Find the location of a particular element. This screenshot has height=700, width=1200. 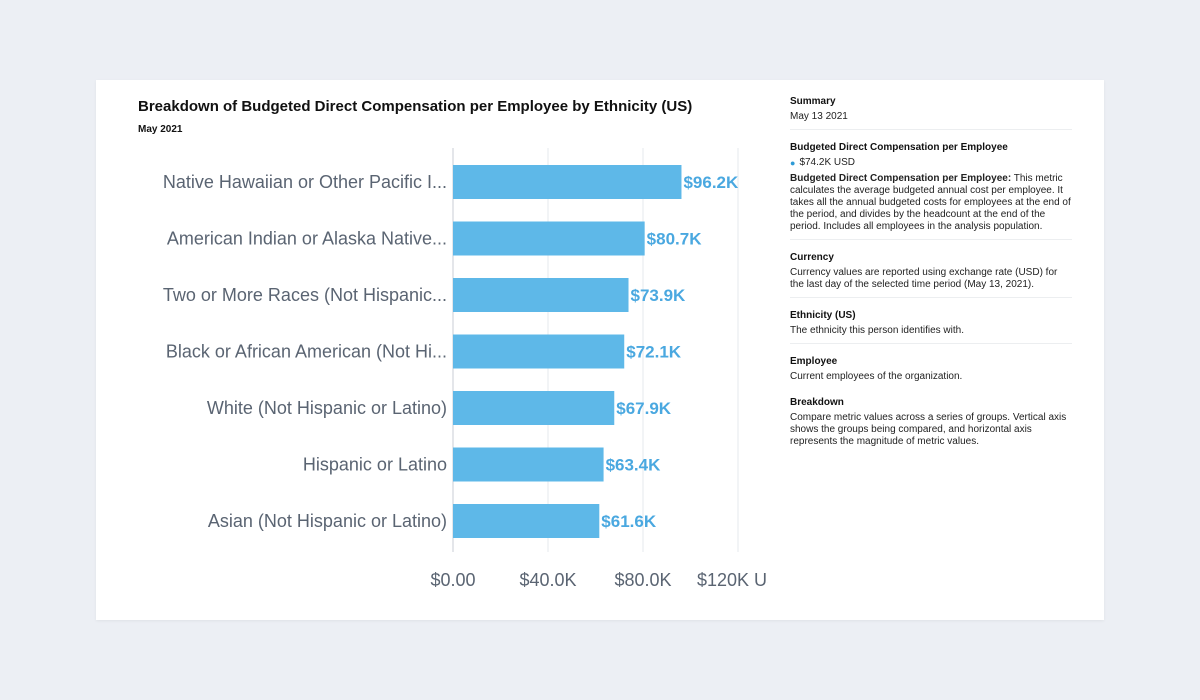

breakdown-heading: Breakdown is located at coordinates (817, 402).